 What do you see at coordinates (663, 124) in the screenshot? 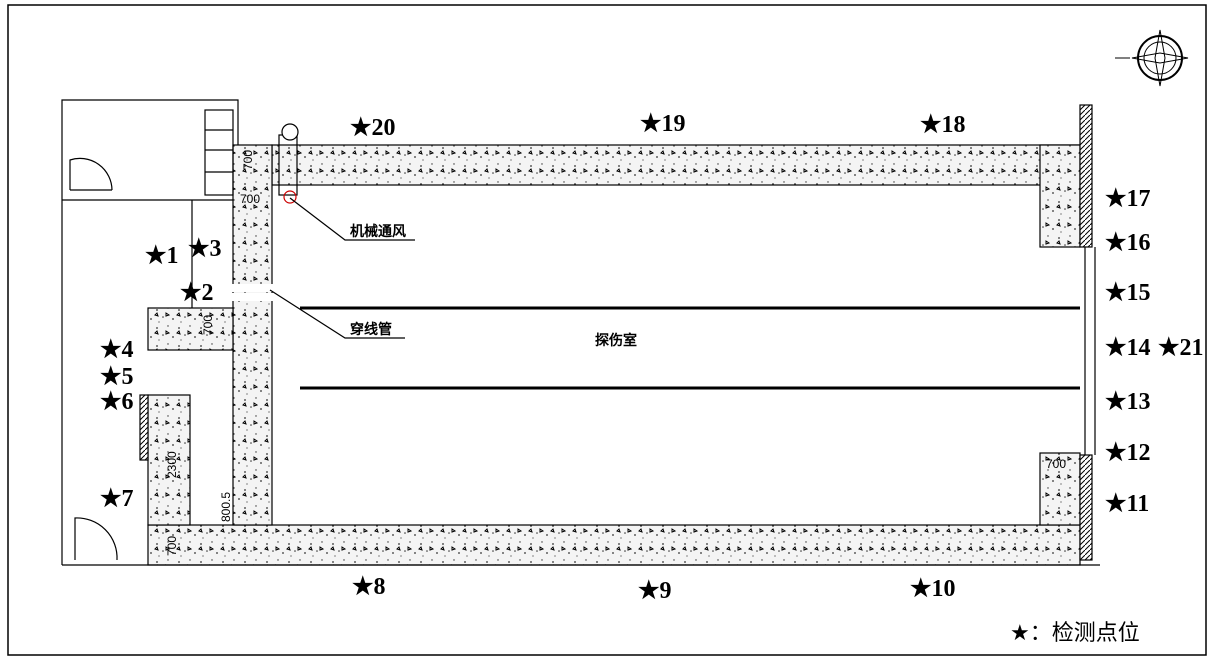
I see `point-label: ★19` at bounding box center [663, 124].